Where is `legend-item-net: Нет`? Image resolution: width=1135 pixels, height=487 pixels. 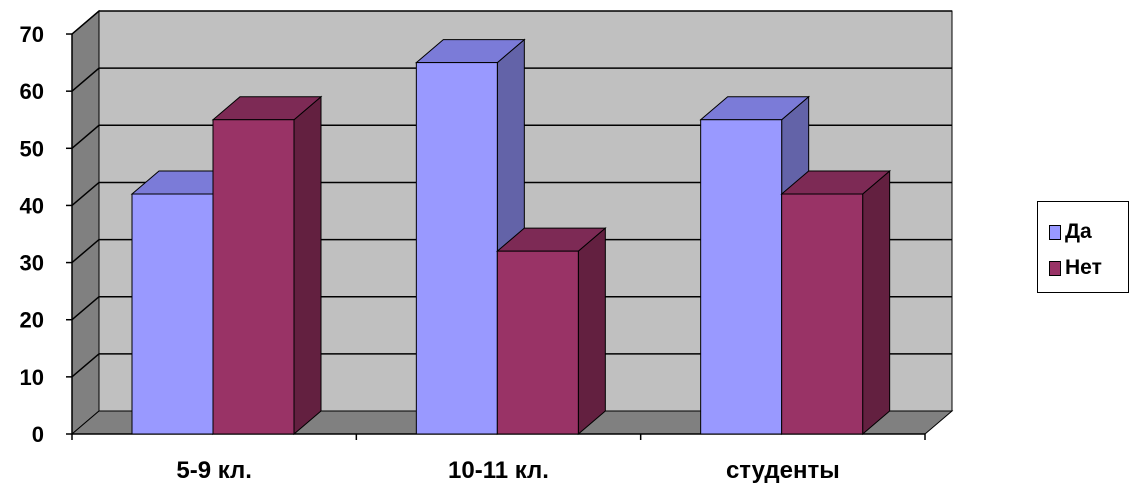
legend-item-net: Нет is located at coordinates (1075, 268).